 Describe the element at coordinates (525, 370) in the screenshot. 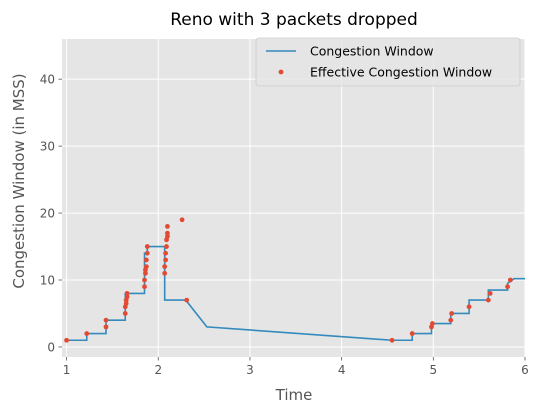

I see `x-tick-label: 6` at that location.